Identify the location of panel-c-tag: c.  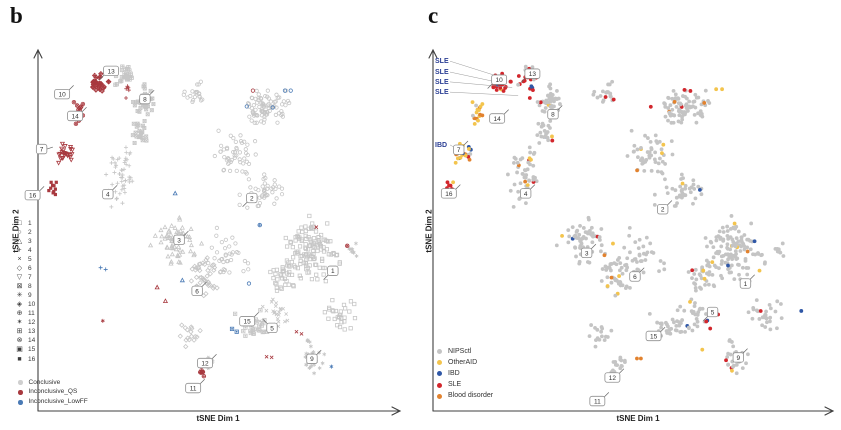
(433, 15).